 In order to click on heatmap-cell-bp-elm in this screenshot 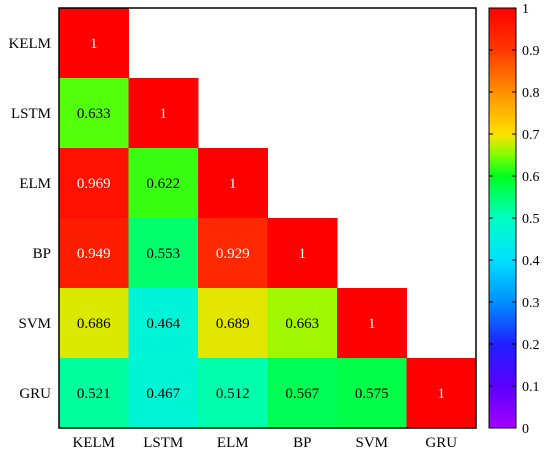, I will do `click(233, 253)`.